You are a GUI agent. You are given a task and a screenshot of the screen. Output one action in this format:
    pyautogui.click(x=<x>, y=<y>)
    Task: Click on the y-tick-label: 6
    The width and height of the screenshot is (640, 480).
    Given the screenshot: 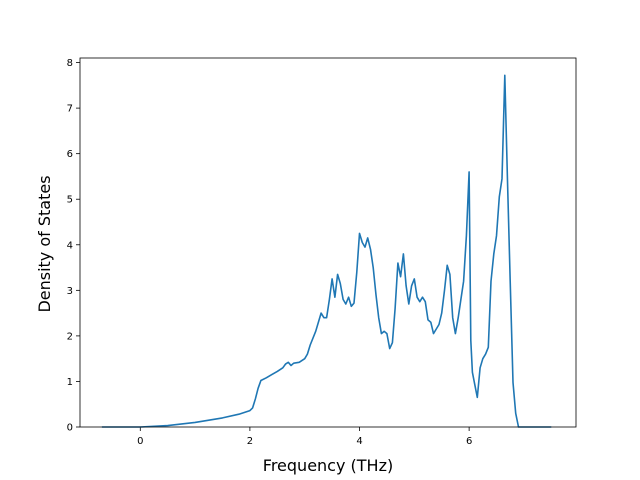 What is the action you would take?
    pyautogui.click(x=70, y=154)
    